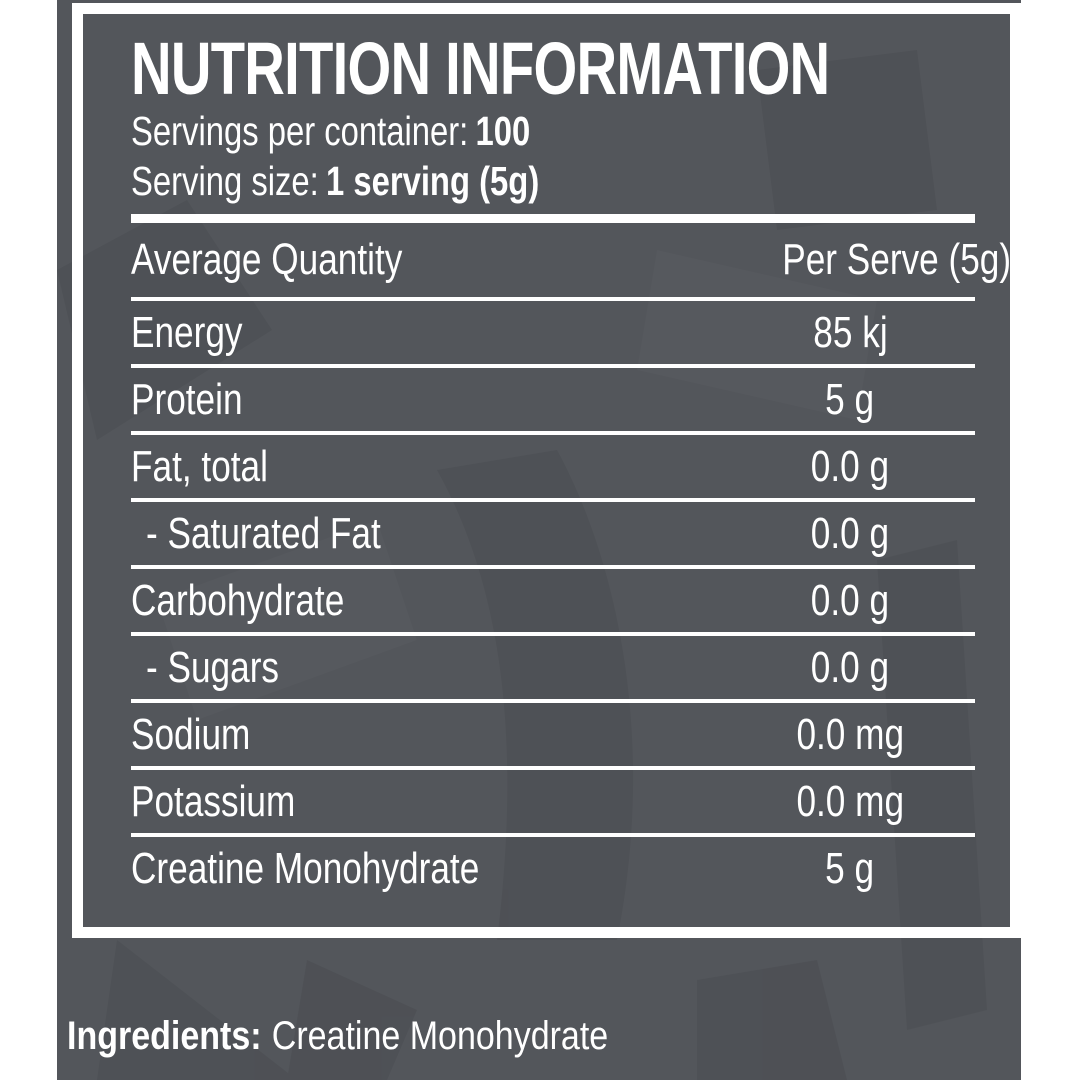 The height and width of the screenshot is (1080, 1080). I want to click on nutrition-row: Creatine Monohydrate 5 g, so click(553, 866).